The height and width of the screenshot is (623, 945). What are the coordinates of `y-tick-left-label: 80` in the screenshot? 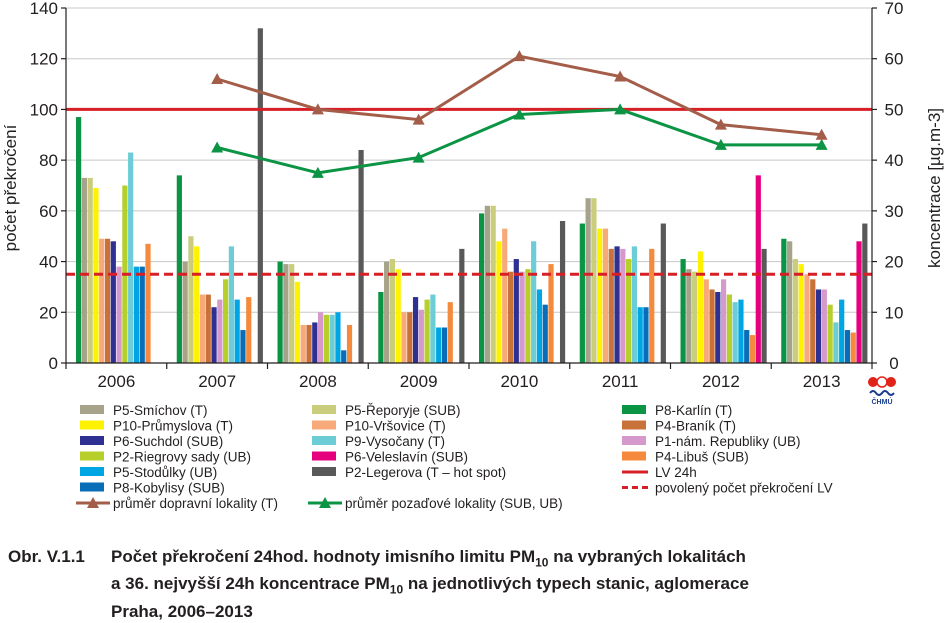 It's located at (48, 160).